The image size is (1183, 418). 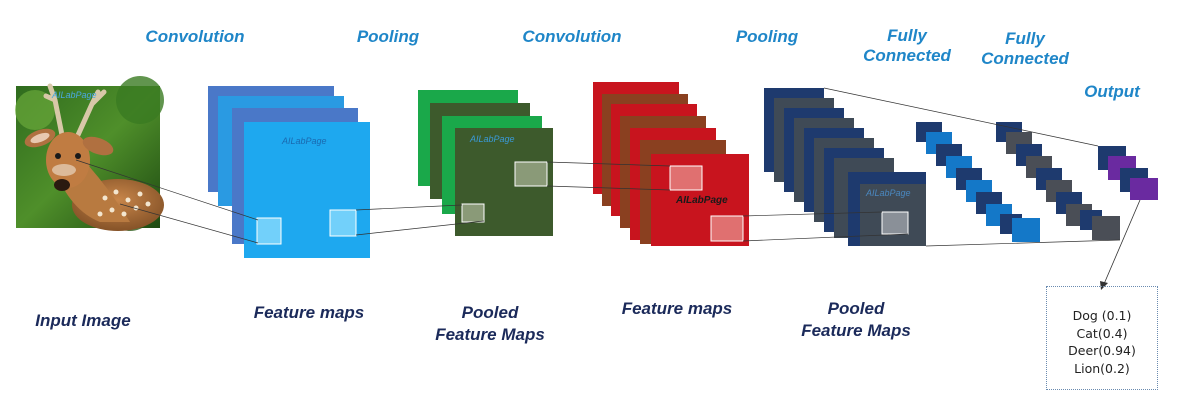 What do you see at coordinates (289, 172) in the screenshot?
I see `conv1-feature-maps` at bounding box center [289, 172].